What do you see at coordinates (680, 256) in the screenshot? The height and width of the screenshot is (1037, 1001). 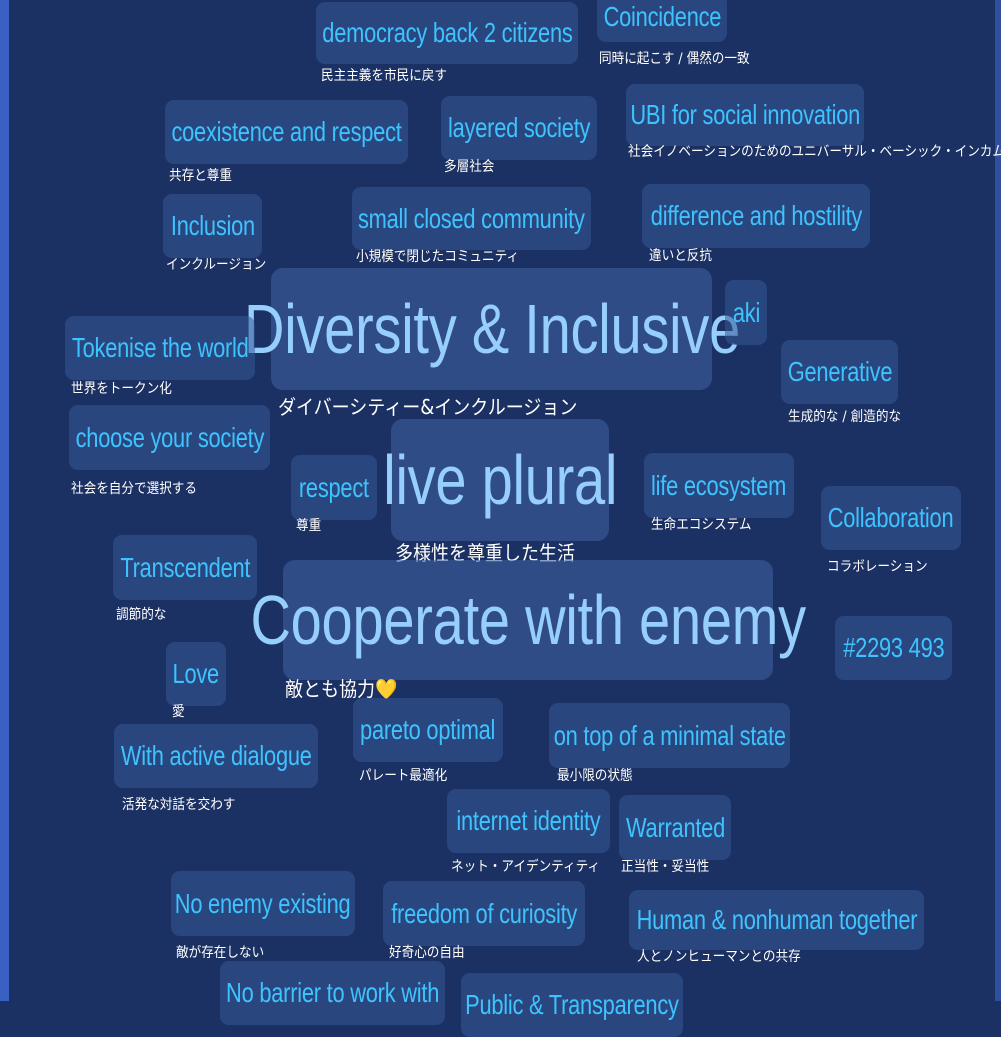 I see `tag-translation: 違いと反抗` at bounding box center [680, 256].